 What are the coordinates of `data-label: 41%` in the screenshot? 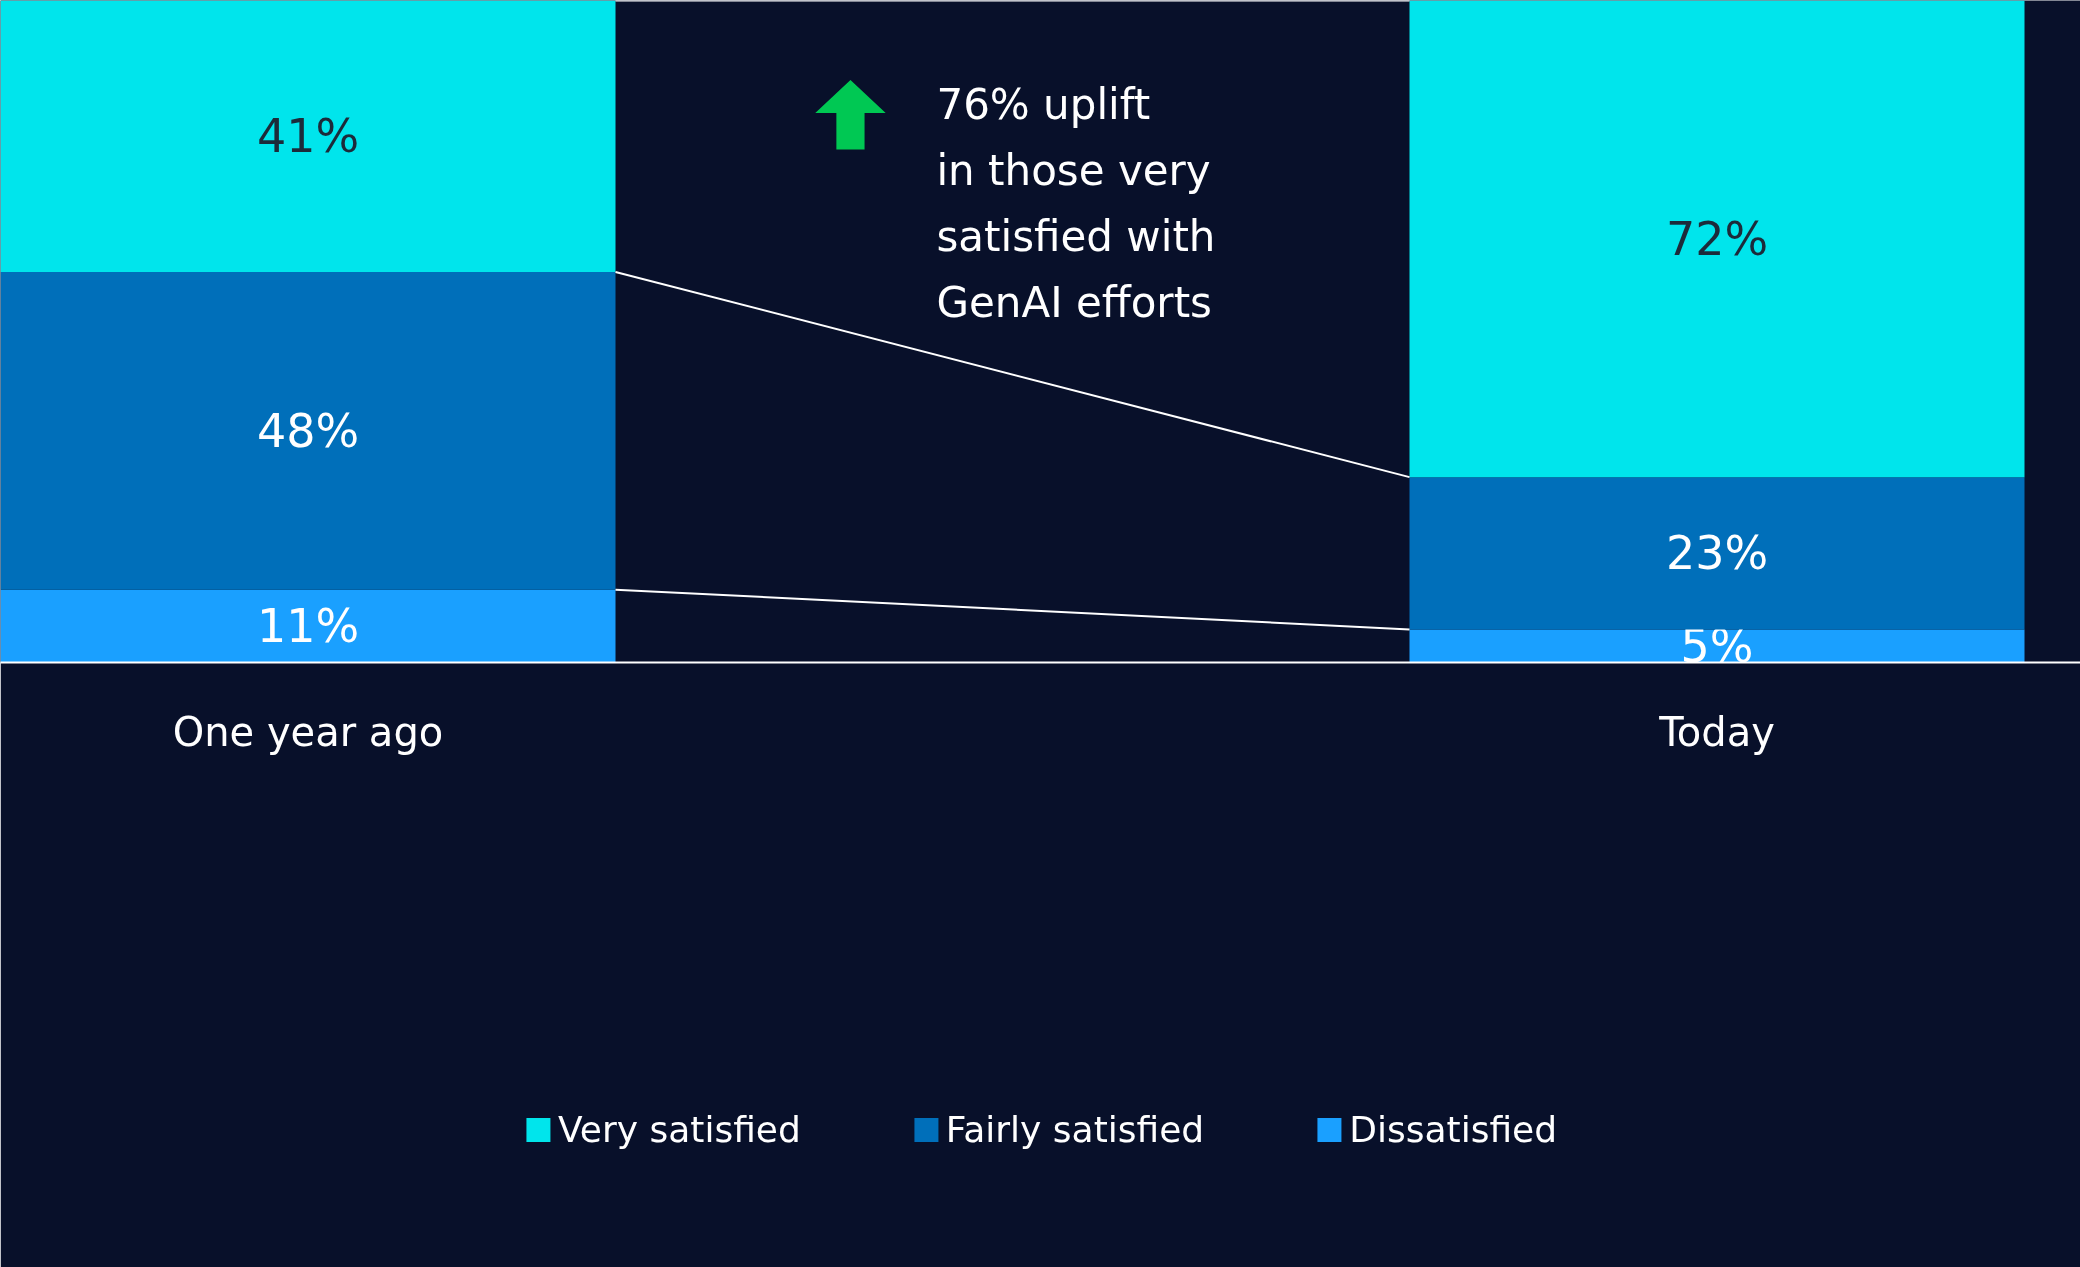 It's located at (308, 136).